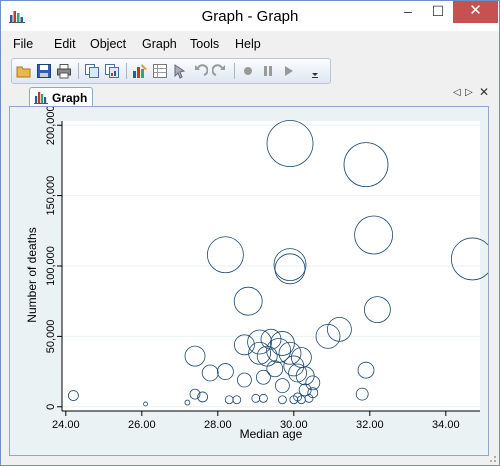 The height and width of the screenshot is (466, 500). Describe the element at coordinates (271, 434) in the screenshot. I see `x-axis-title: Median age` at that location.